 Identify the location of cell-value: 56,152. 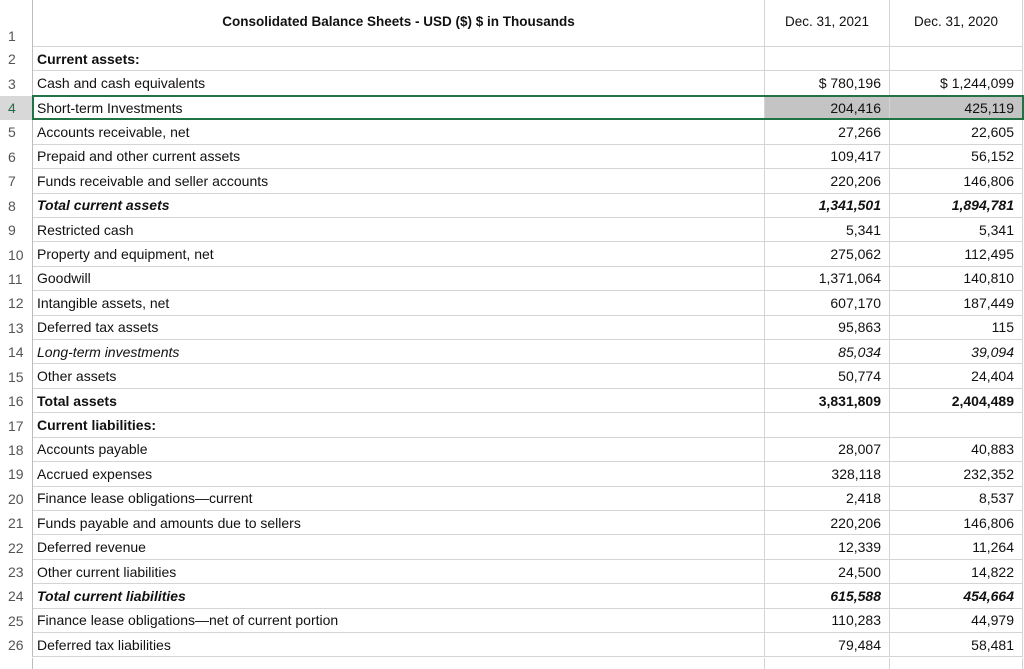
(956, 157).